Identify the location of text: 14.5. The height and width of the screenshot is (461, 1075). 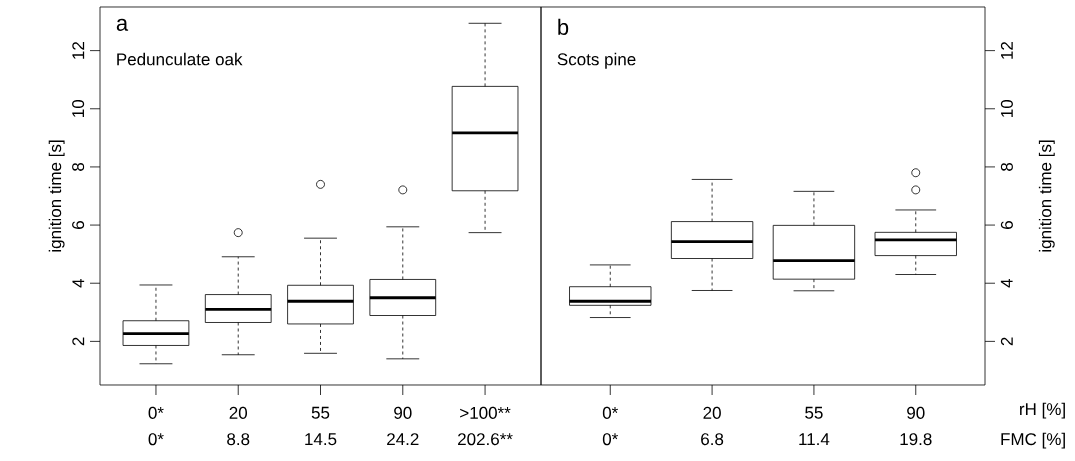
(321, 439).